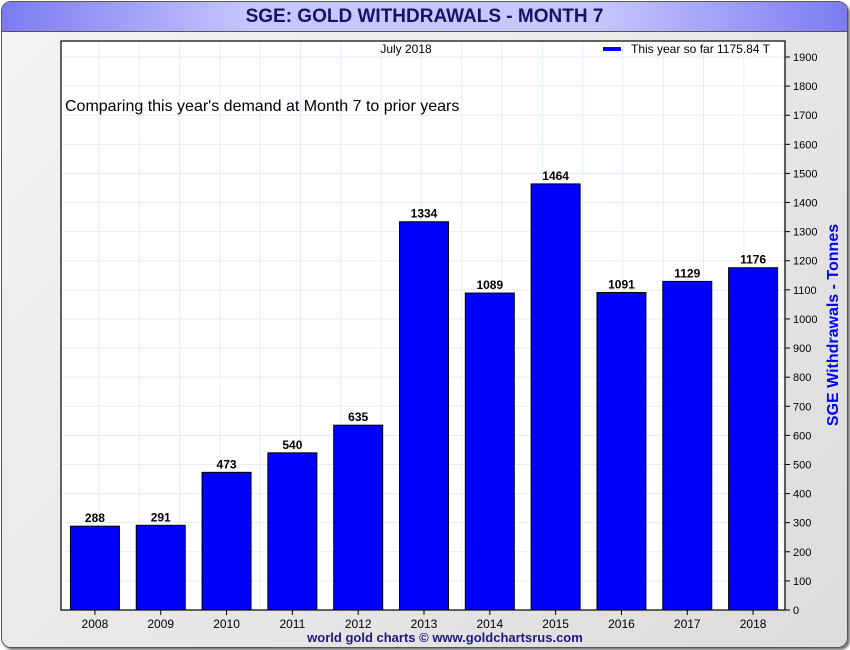 The image size is (850, 650). Describe the element at coordinates (805, 58) in the screenshot. I see `y-tick-label: 1900` at that location.